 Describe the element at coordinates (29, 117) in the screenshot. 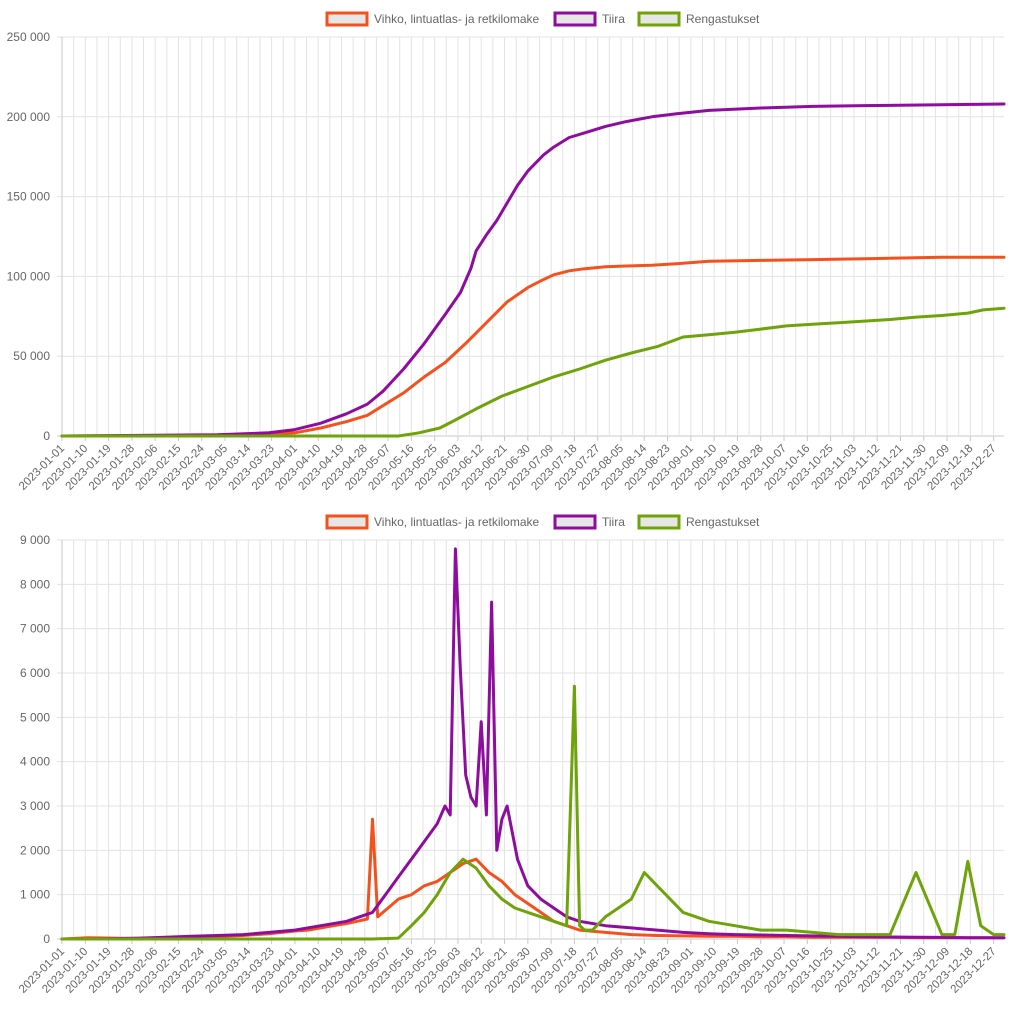

I see `y-tick-label: 200 000` at that location.